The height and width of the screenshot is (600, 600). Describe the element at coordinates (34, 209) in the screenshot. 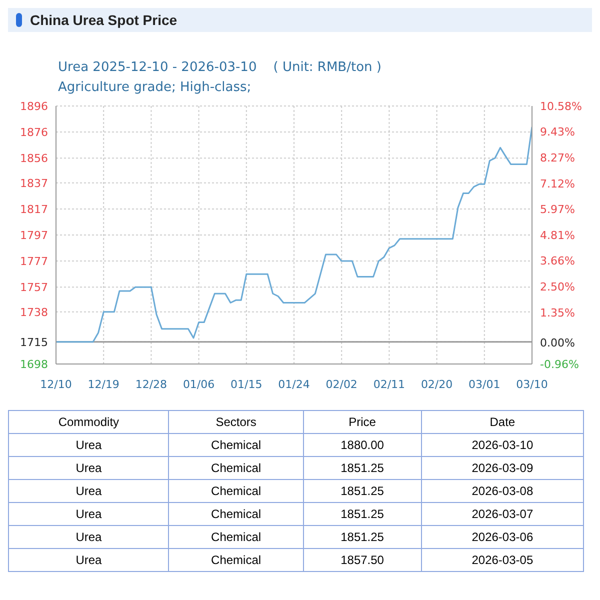

I see `y-tick-label: 1817` at that location.